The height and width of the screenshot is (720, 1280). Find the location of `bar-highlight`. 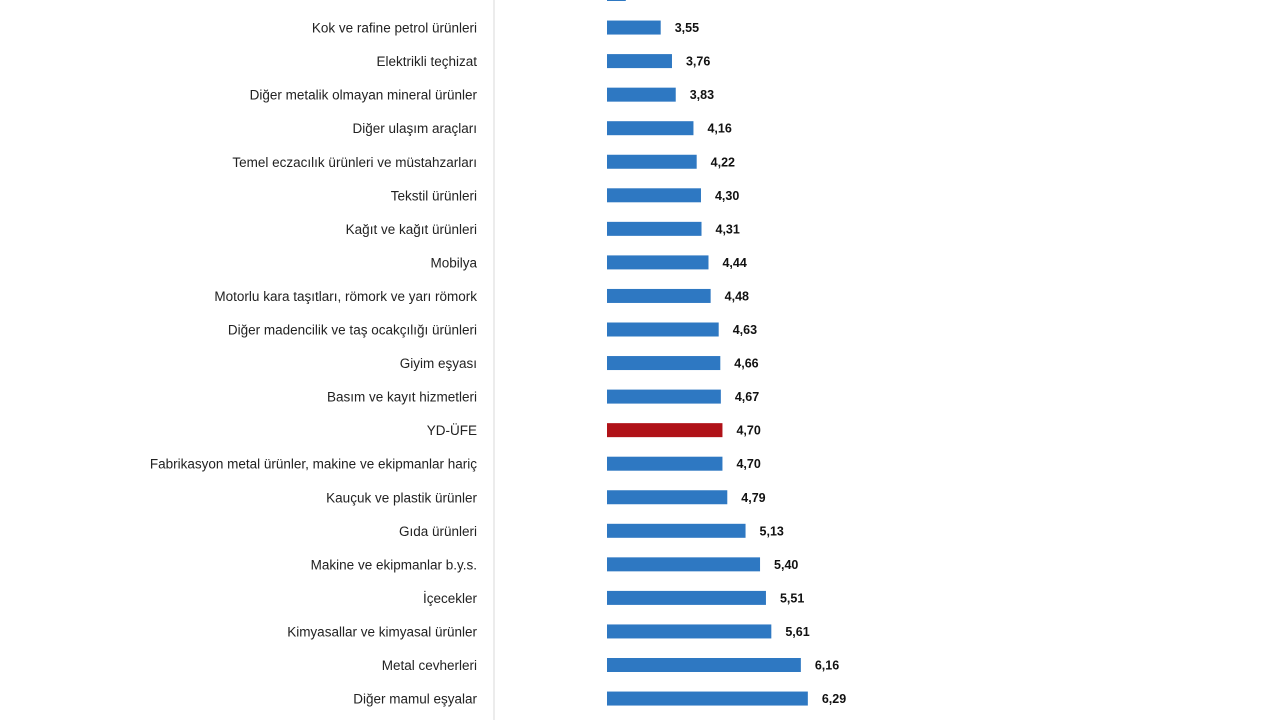

bar-highlight is located at coordinates (665, 430).